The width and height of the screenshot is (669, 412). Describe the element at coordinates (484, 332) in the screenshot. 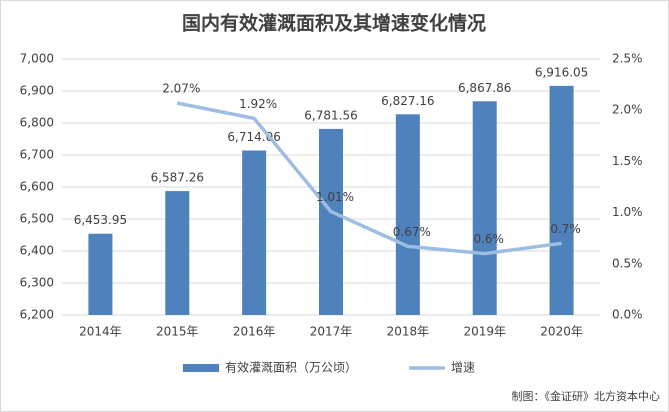

I see `x-tick-label: 2019年` at that location.